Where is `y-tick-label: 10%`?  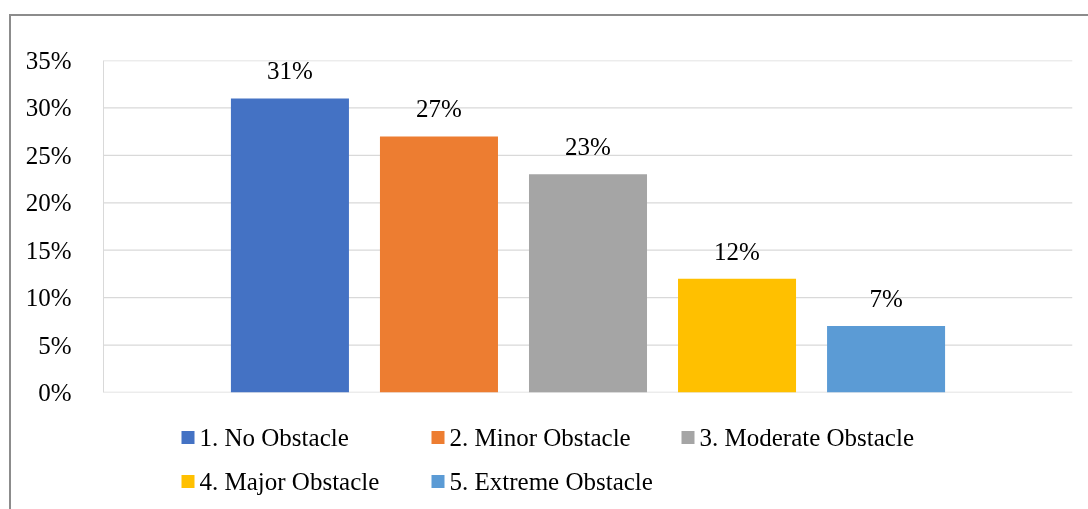 y-tick-label: 10% is located at coordinates (48, 298).